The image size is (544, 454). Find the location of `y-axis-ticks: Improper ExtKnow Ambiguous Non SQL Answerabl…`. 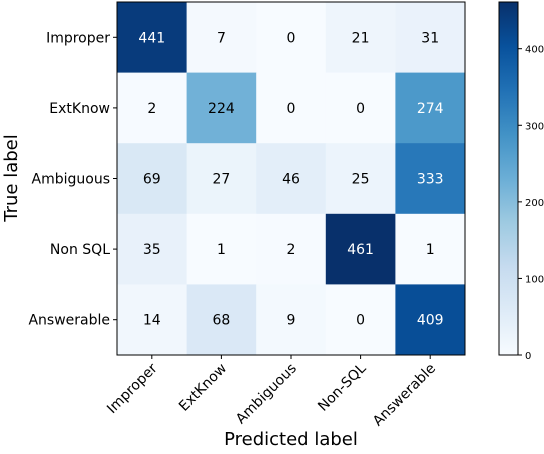

y-axis-ticks: Improper ExtKnow Ambiguous Non SQL Answerabl… is located at coordinates (72, 179).